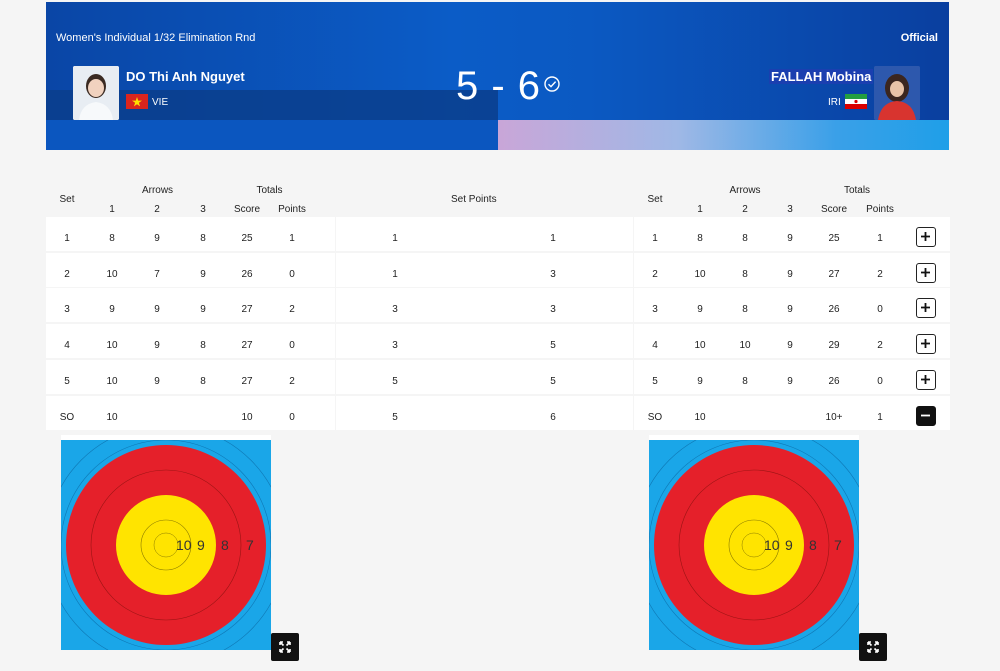 This screenshot has height=671, width=1000. I want to click on collapse-row-button, so click(926, 416).